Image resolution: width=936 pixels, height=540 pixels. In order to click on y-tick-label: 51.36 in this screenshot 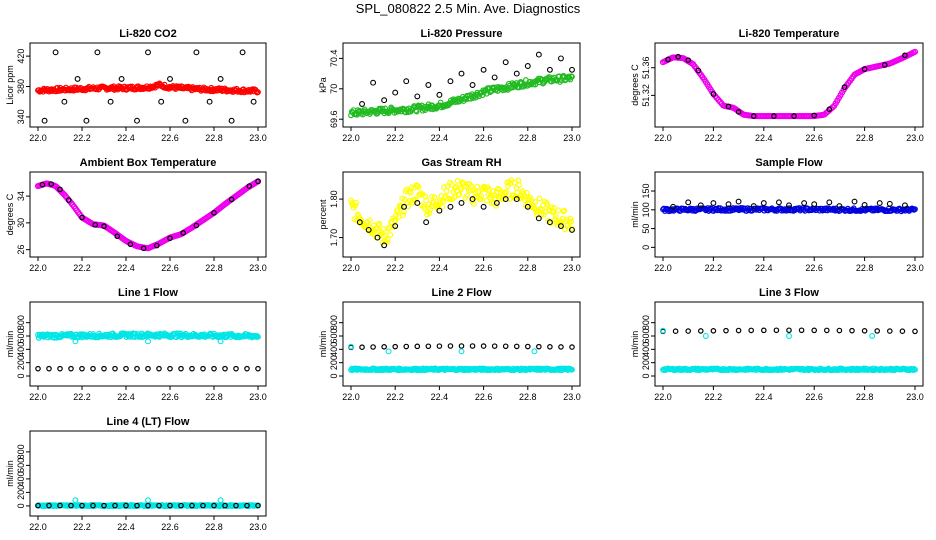, I will do `click(646, 67)`.